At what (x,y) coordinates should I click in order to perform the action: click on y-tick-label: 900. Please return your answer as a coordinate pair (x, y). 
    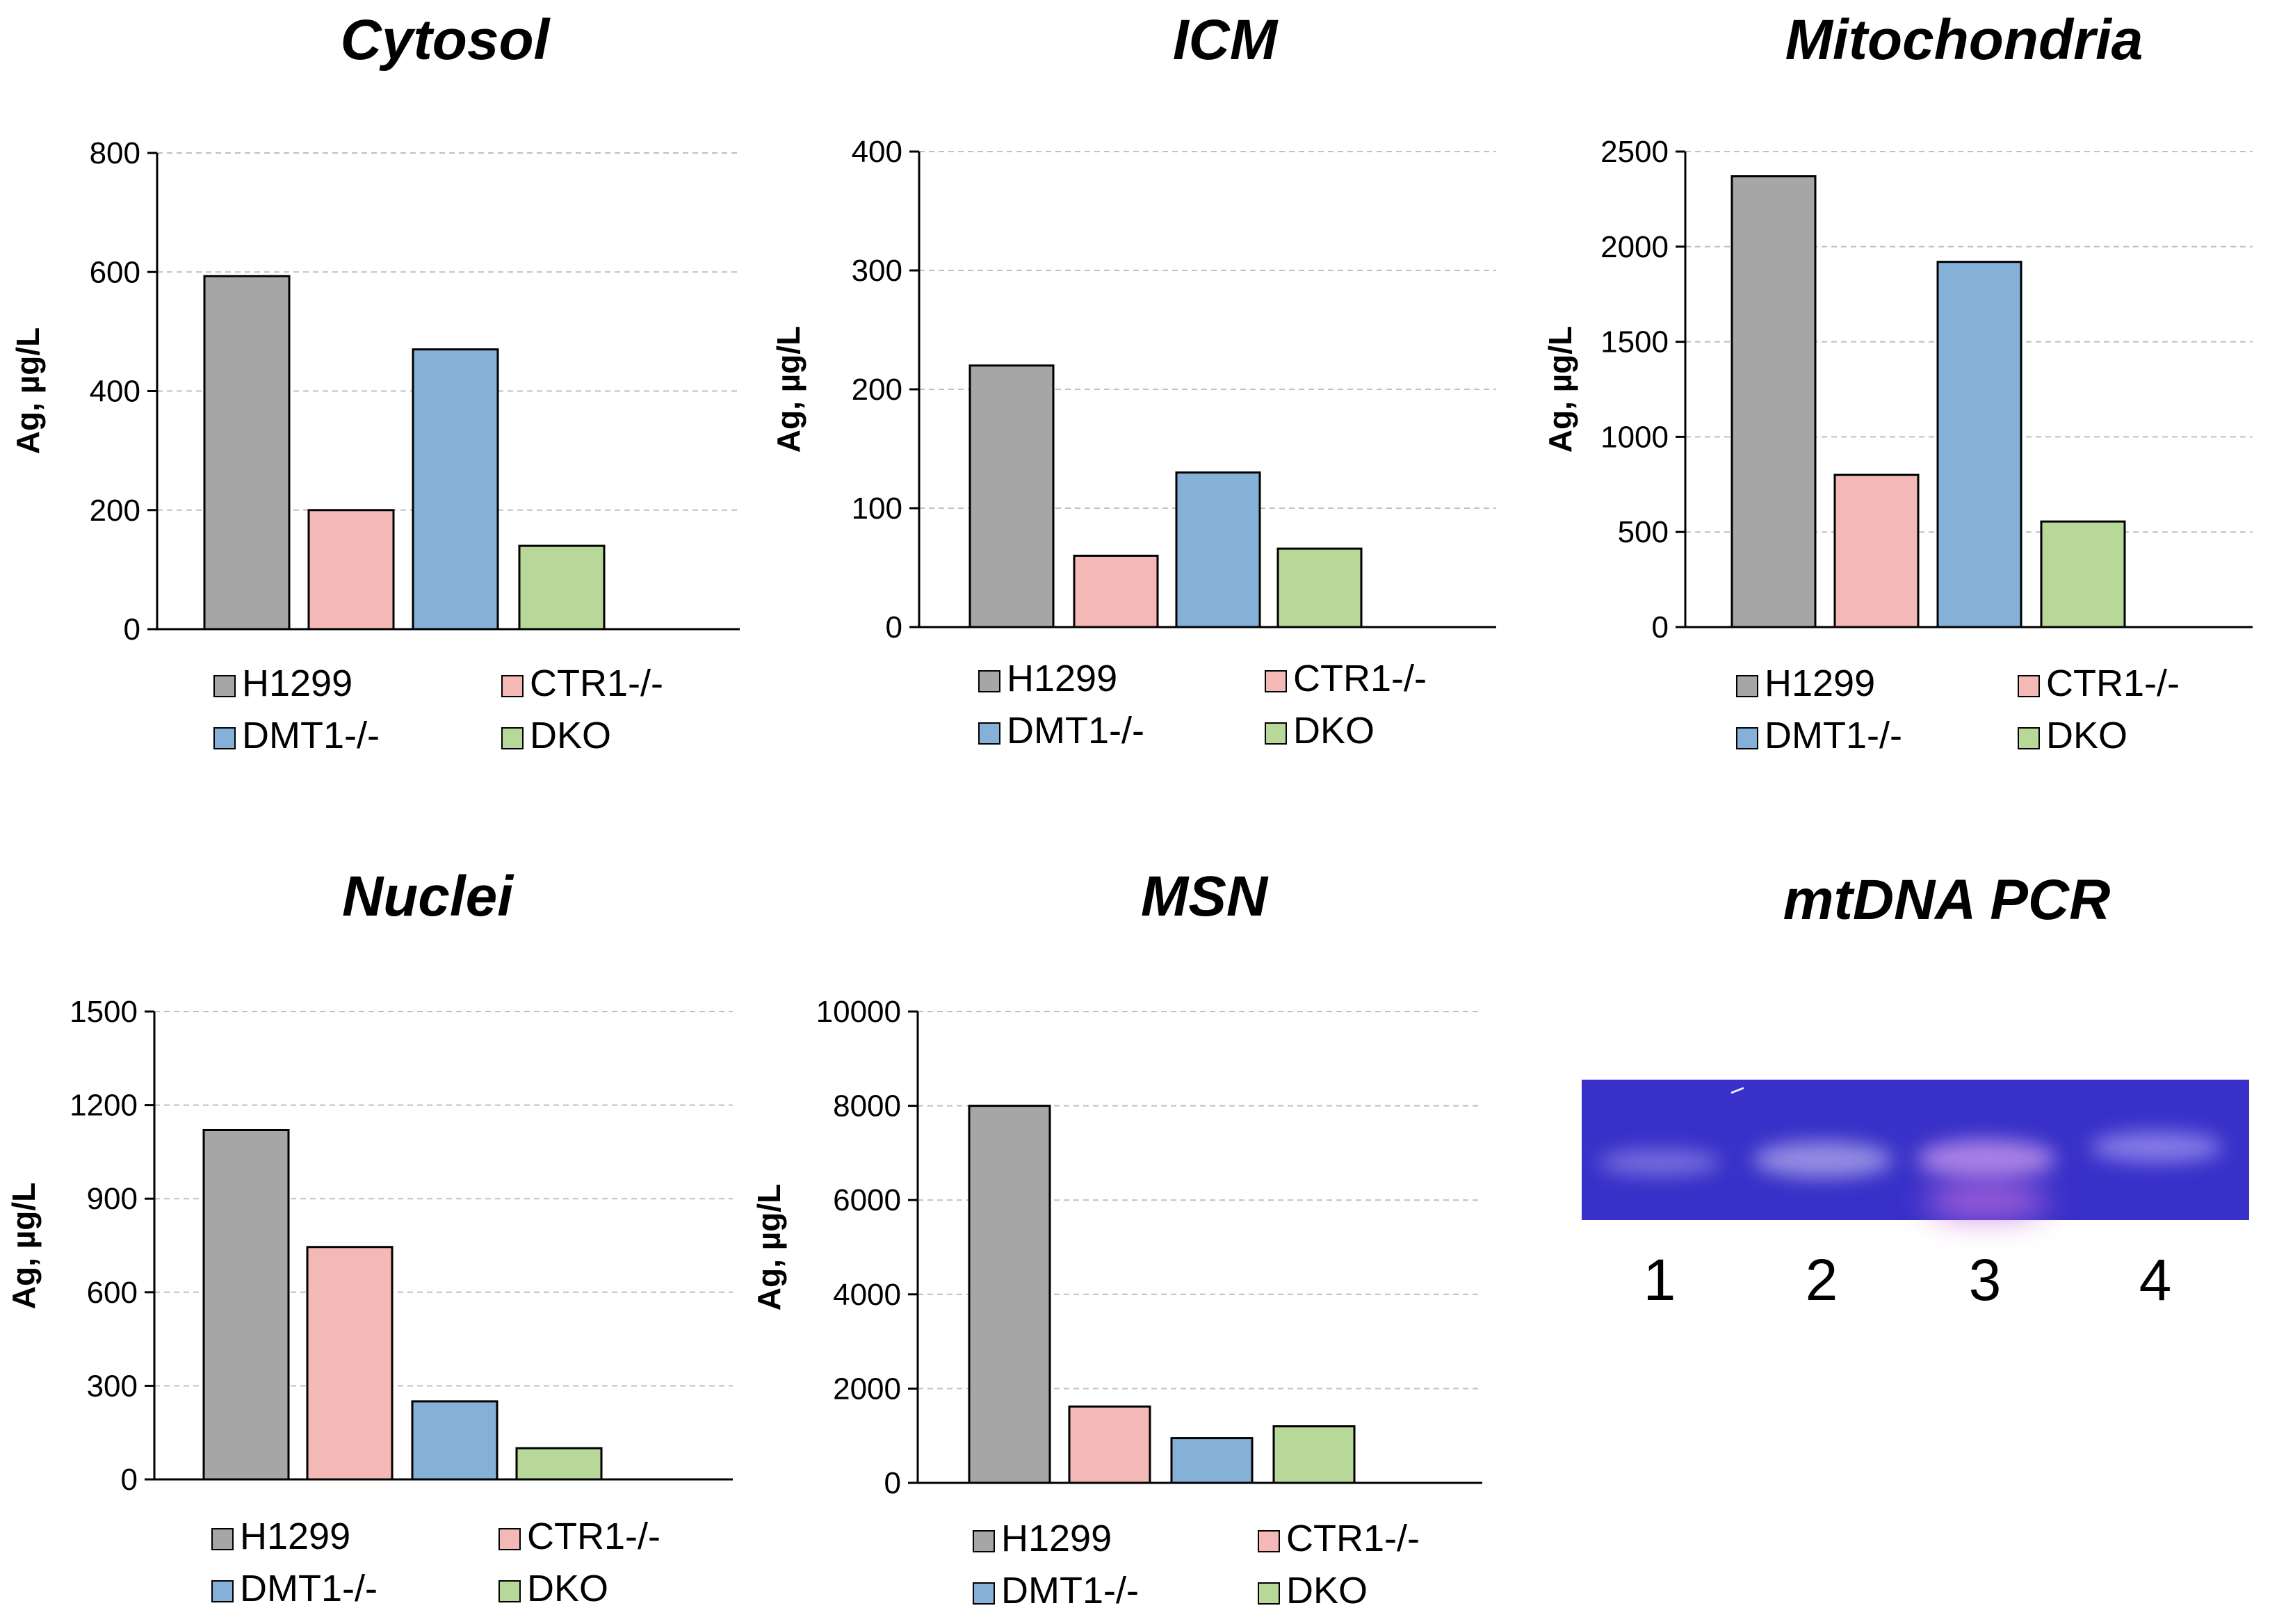
    Looking at the image, I should click on (112, 1199).